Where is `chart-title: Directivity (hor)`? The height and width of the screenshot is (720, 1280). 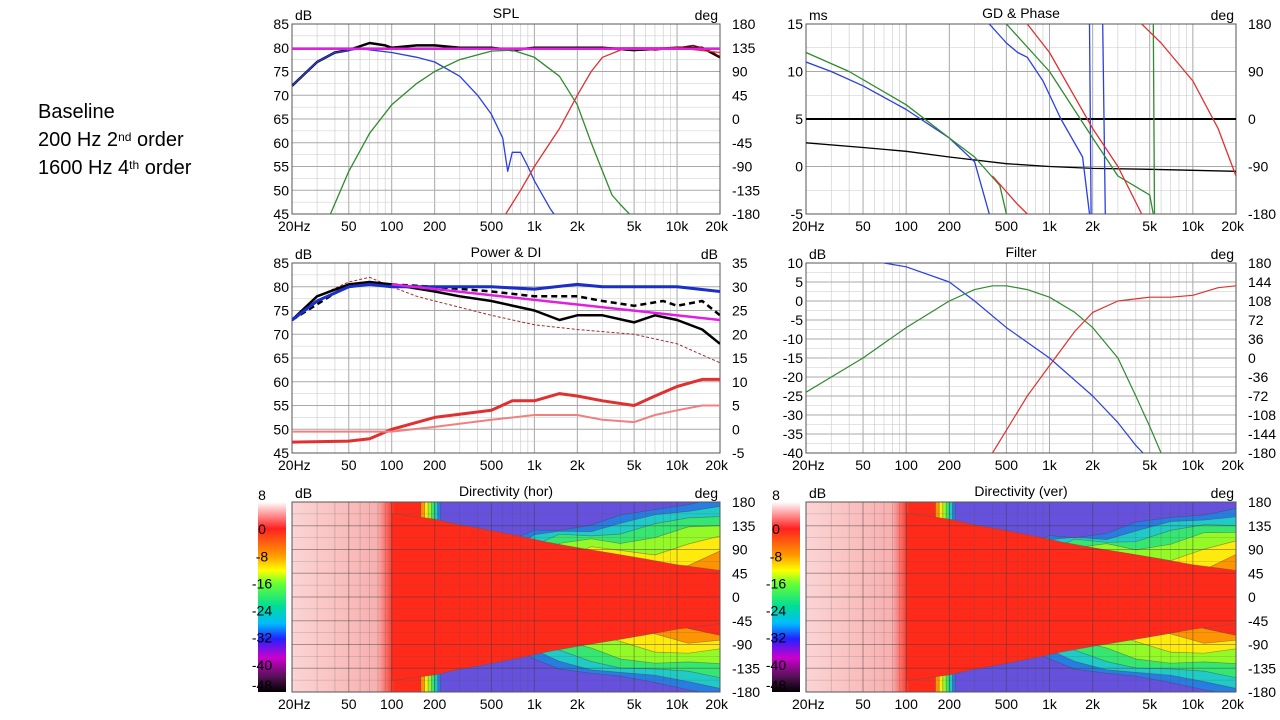 chart-title: Directivity (hor) is located at coordinates (506, 491).